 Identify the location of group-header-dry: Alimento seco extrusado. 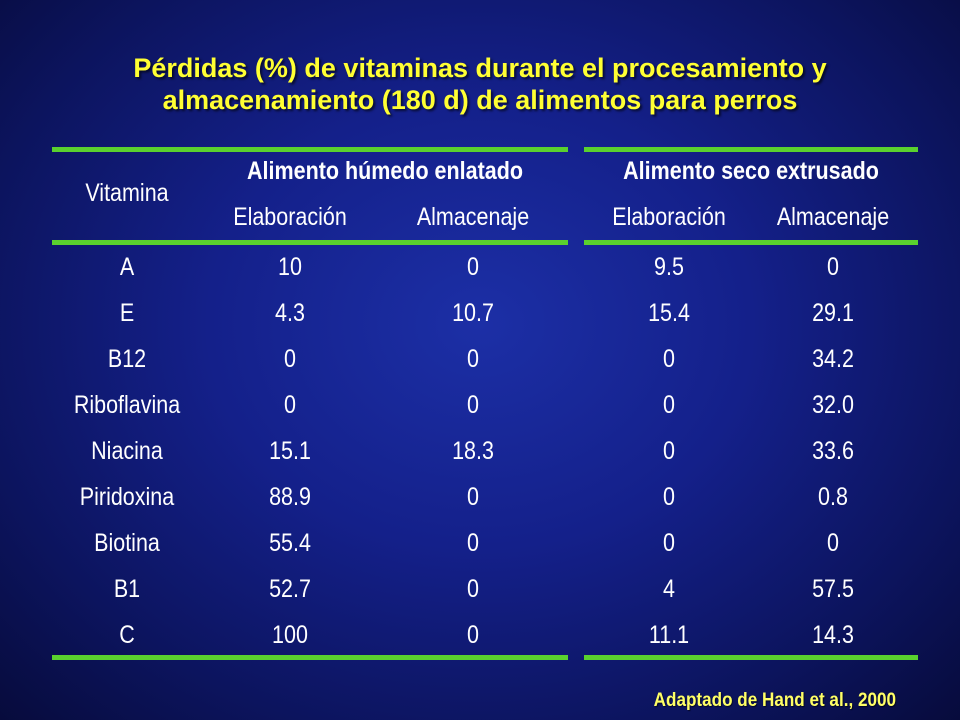
(751, 171).